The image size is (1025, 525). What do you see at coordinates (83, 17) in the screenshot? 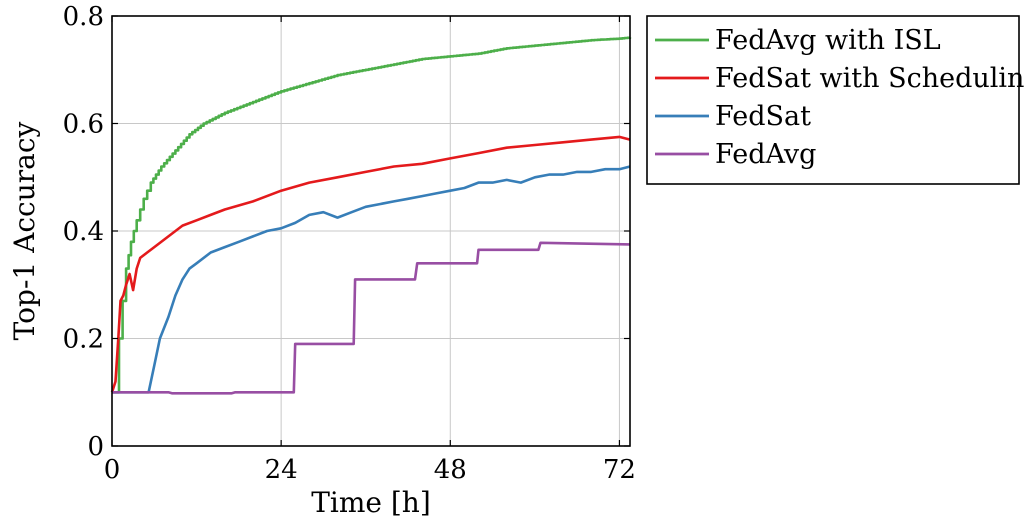
I see `y-tick-label: 0.8` at bounding box center [83, 17].